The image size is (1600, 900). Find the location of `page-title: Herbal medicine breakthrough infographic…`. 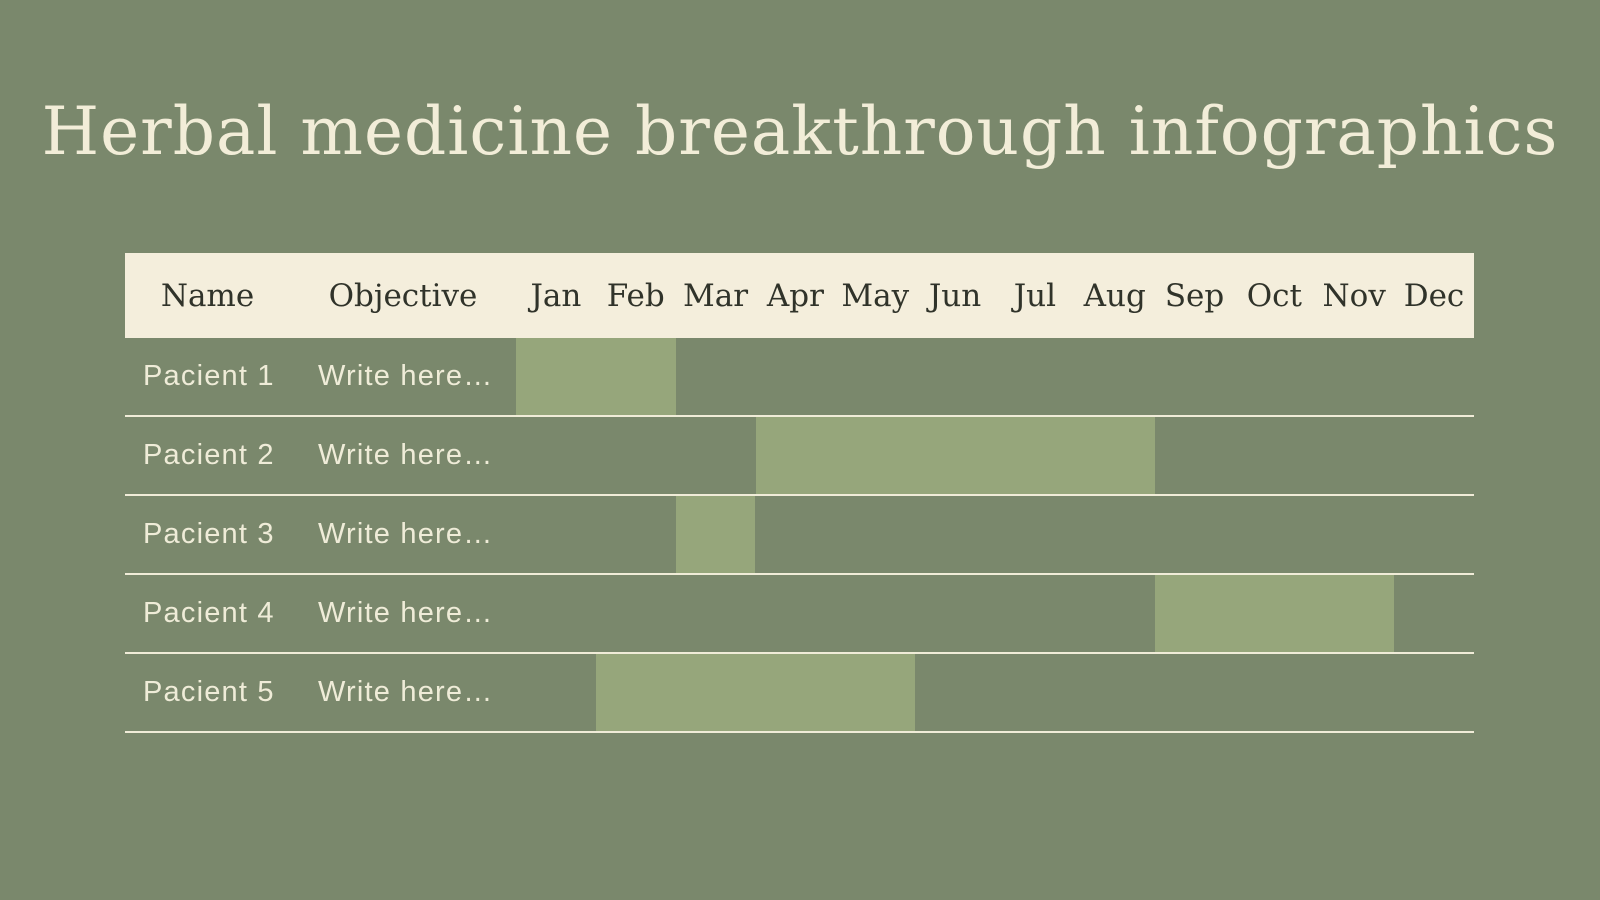

page-title: Herbal medicine breakthrough infographic… is located at coordinates (800, 131).